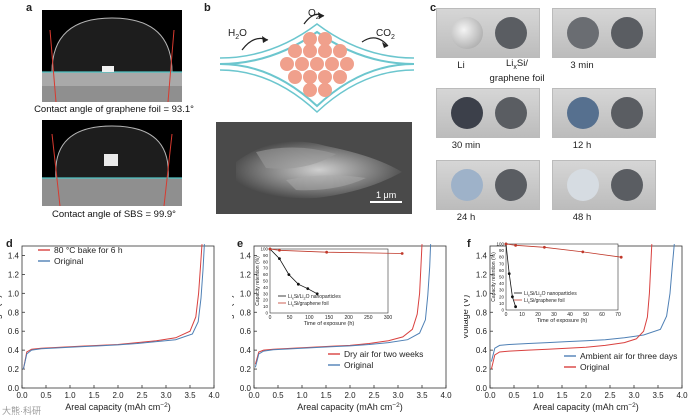 The image size is (700, 420). Describe the element at coordinates (214, 395) in the screenshot. I see `x-tick-label: 4.0` at that location.